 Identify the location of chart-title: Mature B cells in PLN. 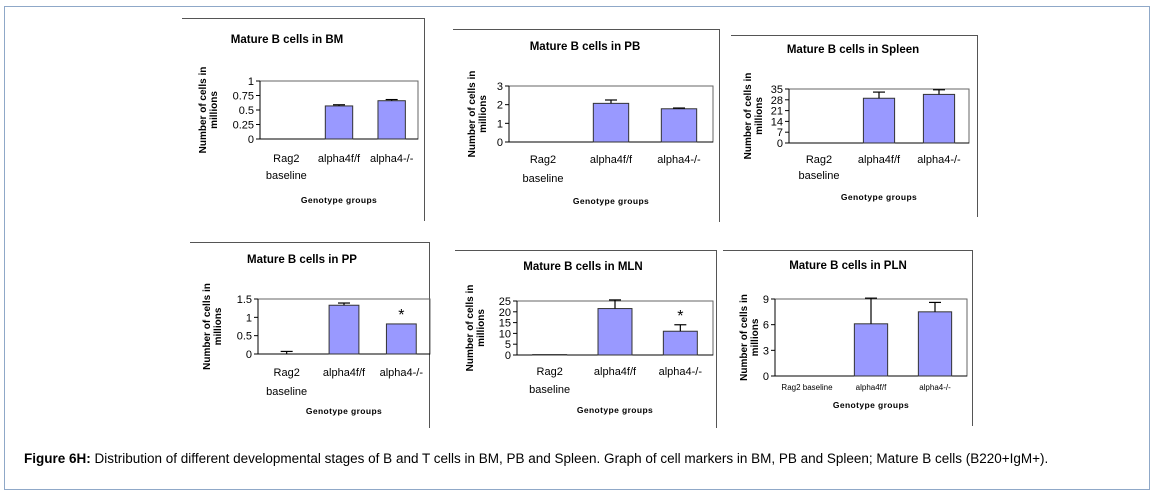
(848, 266).